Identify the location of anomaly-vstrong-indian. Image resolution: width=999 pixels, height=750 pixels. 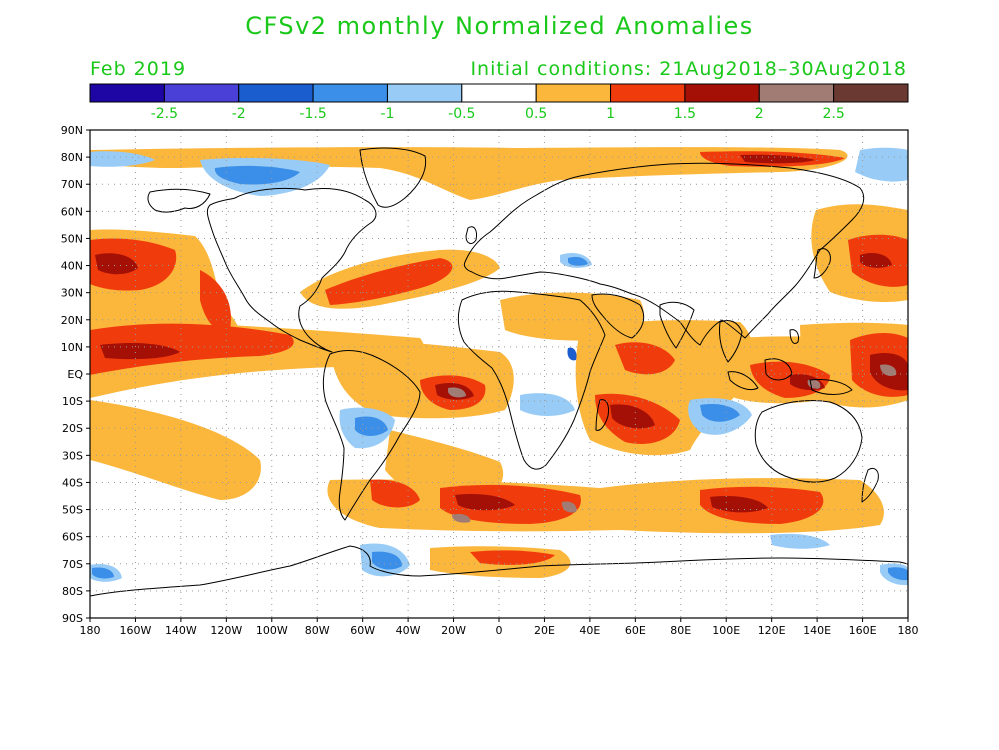
(632, 416).